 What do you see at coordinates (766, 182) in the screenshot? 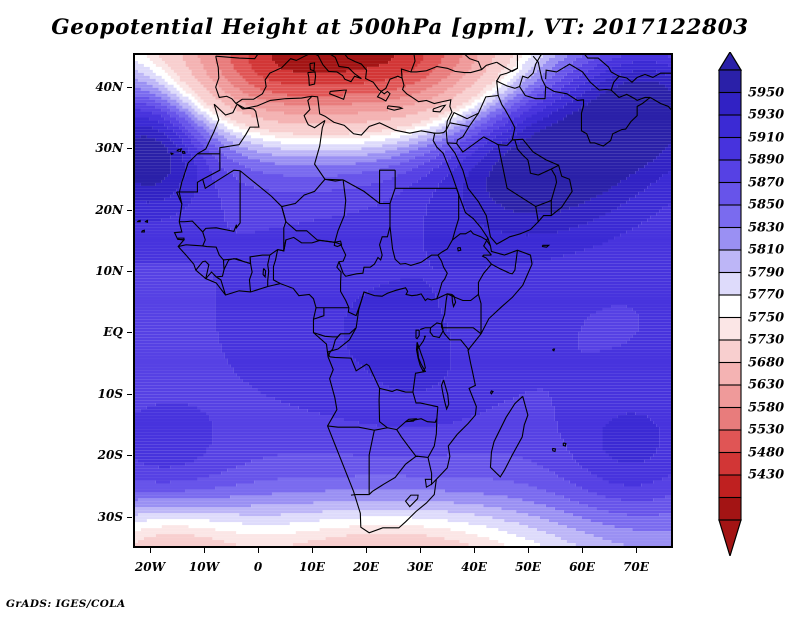
I see `colorbar-tick-label: 5870` at bounding box center [766, 182].